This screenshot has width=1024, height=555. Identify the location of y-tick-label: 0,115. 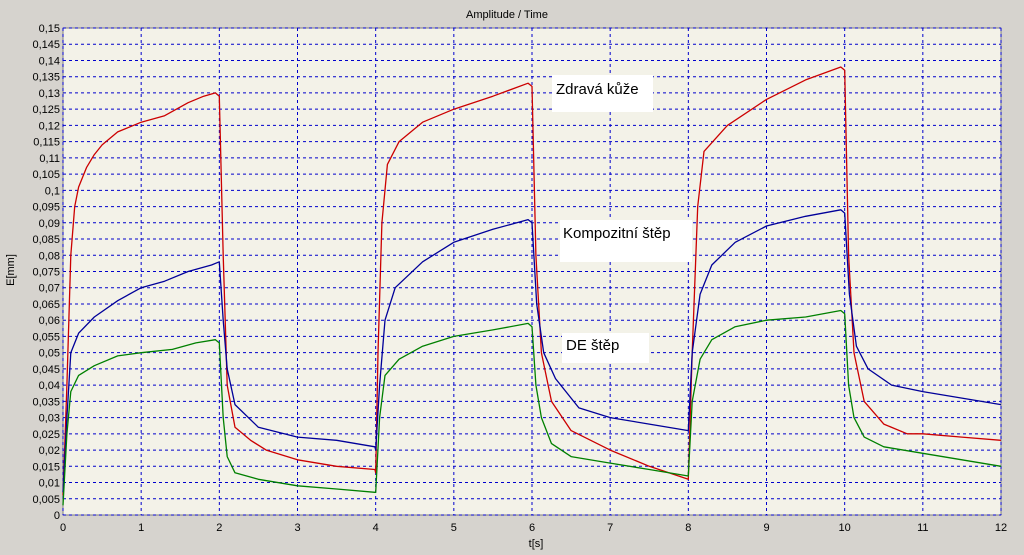
(46, 143).